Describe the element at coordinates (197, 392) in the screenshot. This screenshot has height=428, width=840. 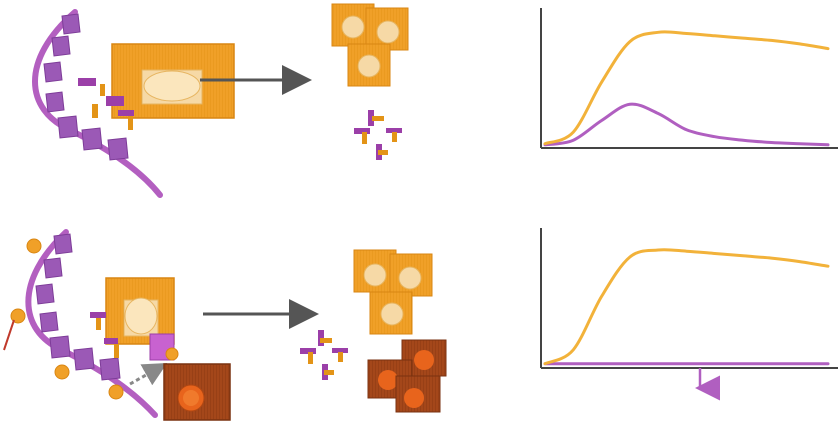
I see `bottom-brown-cell-icon` at that location.